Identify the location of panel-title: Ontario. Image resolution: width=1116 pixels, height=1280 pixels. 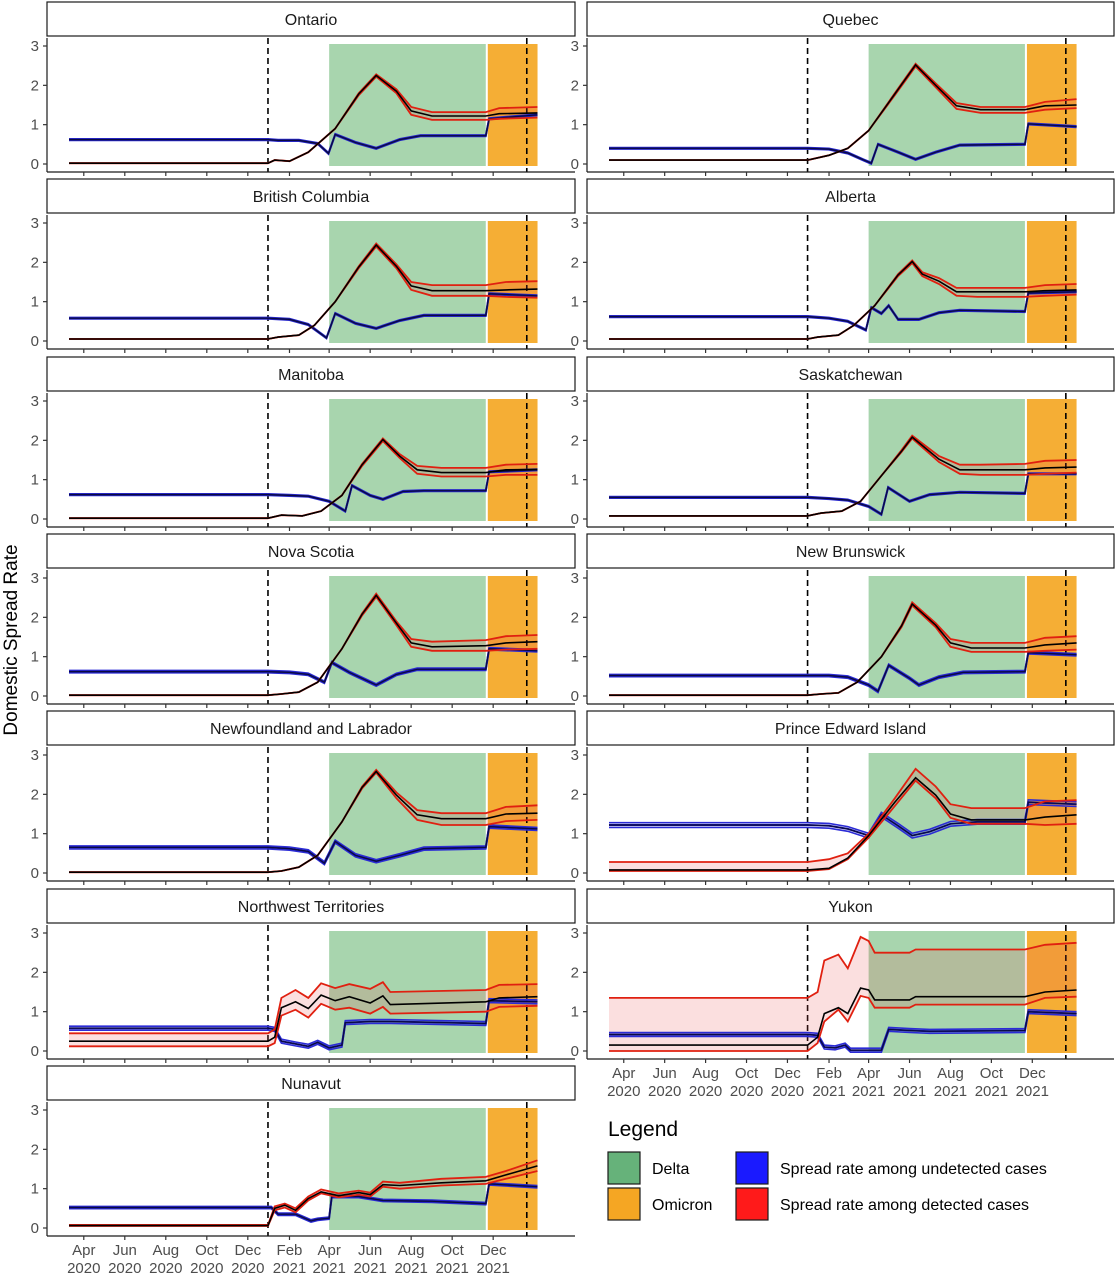
(311, 20).